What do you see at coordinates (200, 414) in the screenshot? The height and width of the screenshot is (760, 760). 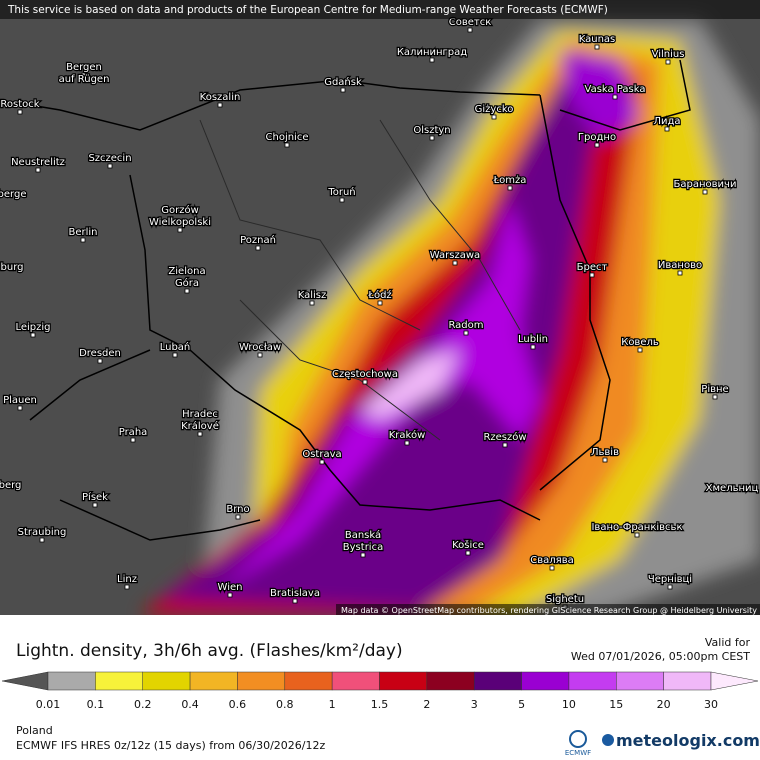 I see `city-label: Hradec` at bounding box center [200, 414].